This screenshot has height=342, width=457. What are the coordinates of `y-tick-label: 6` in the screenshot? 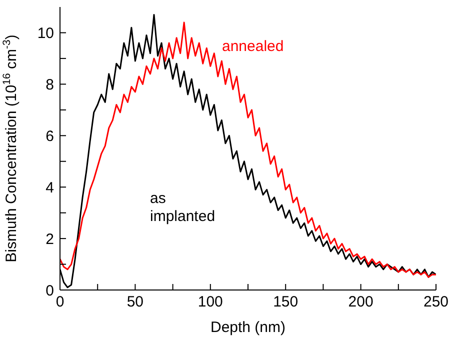 It's located at (50, 136).